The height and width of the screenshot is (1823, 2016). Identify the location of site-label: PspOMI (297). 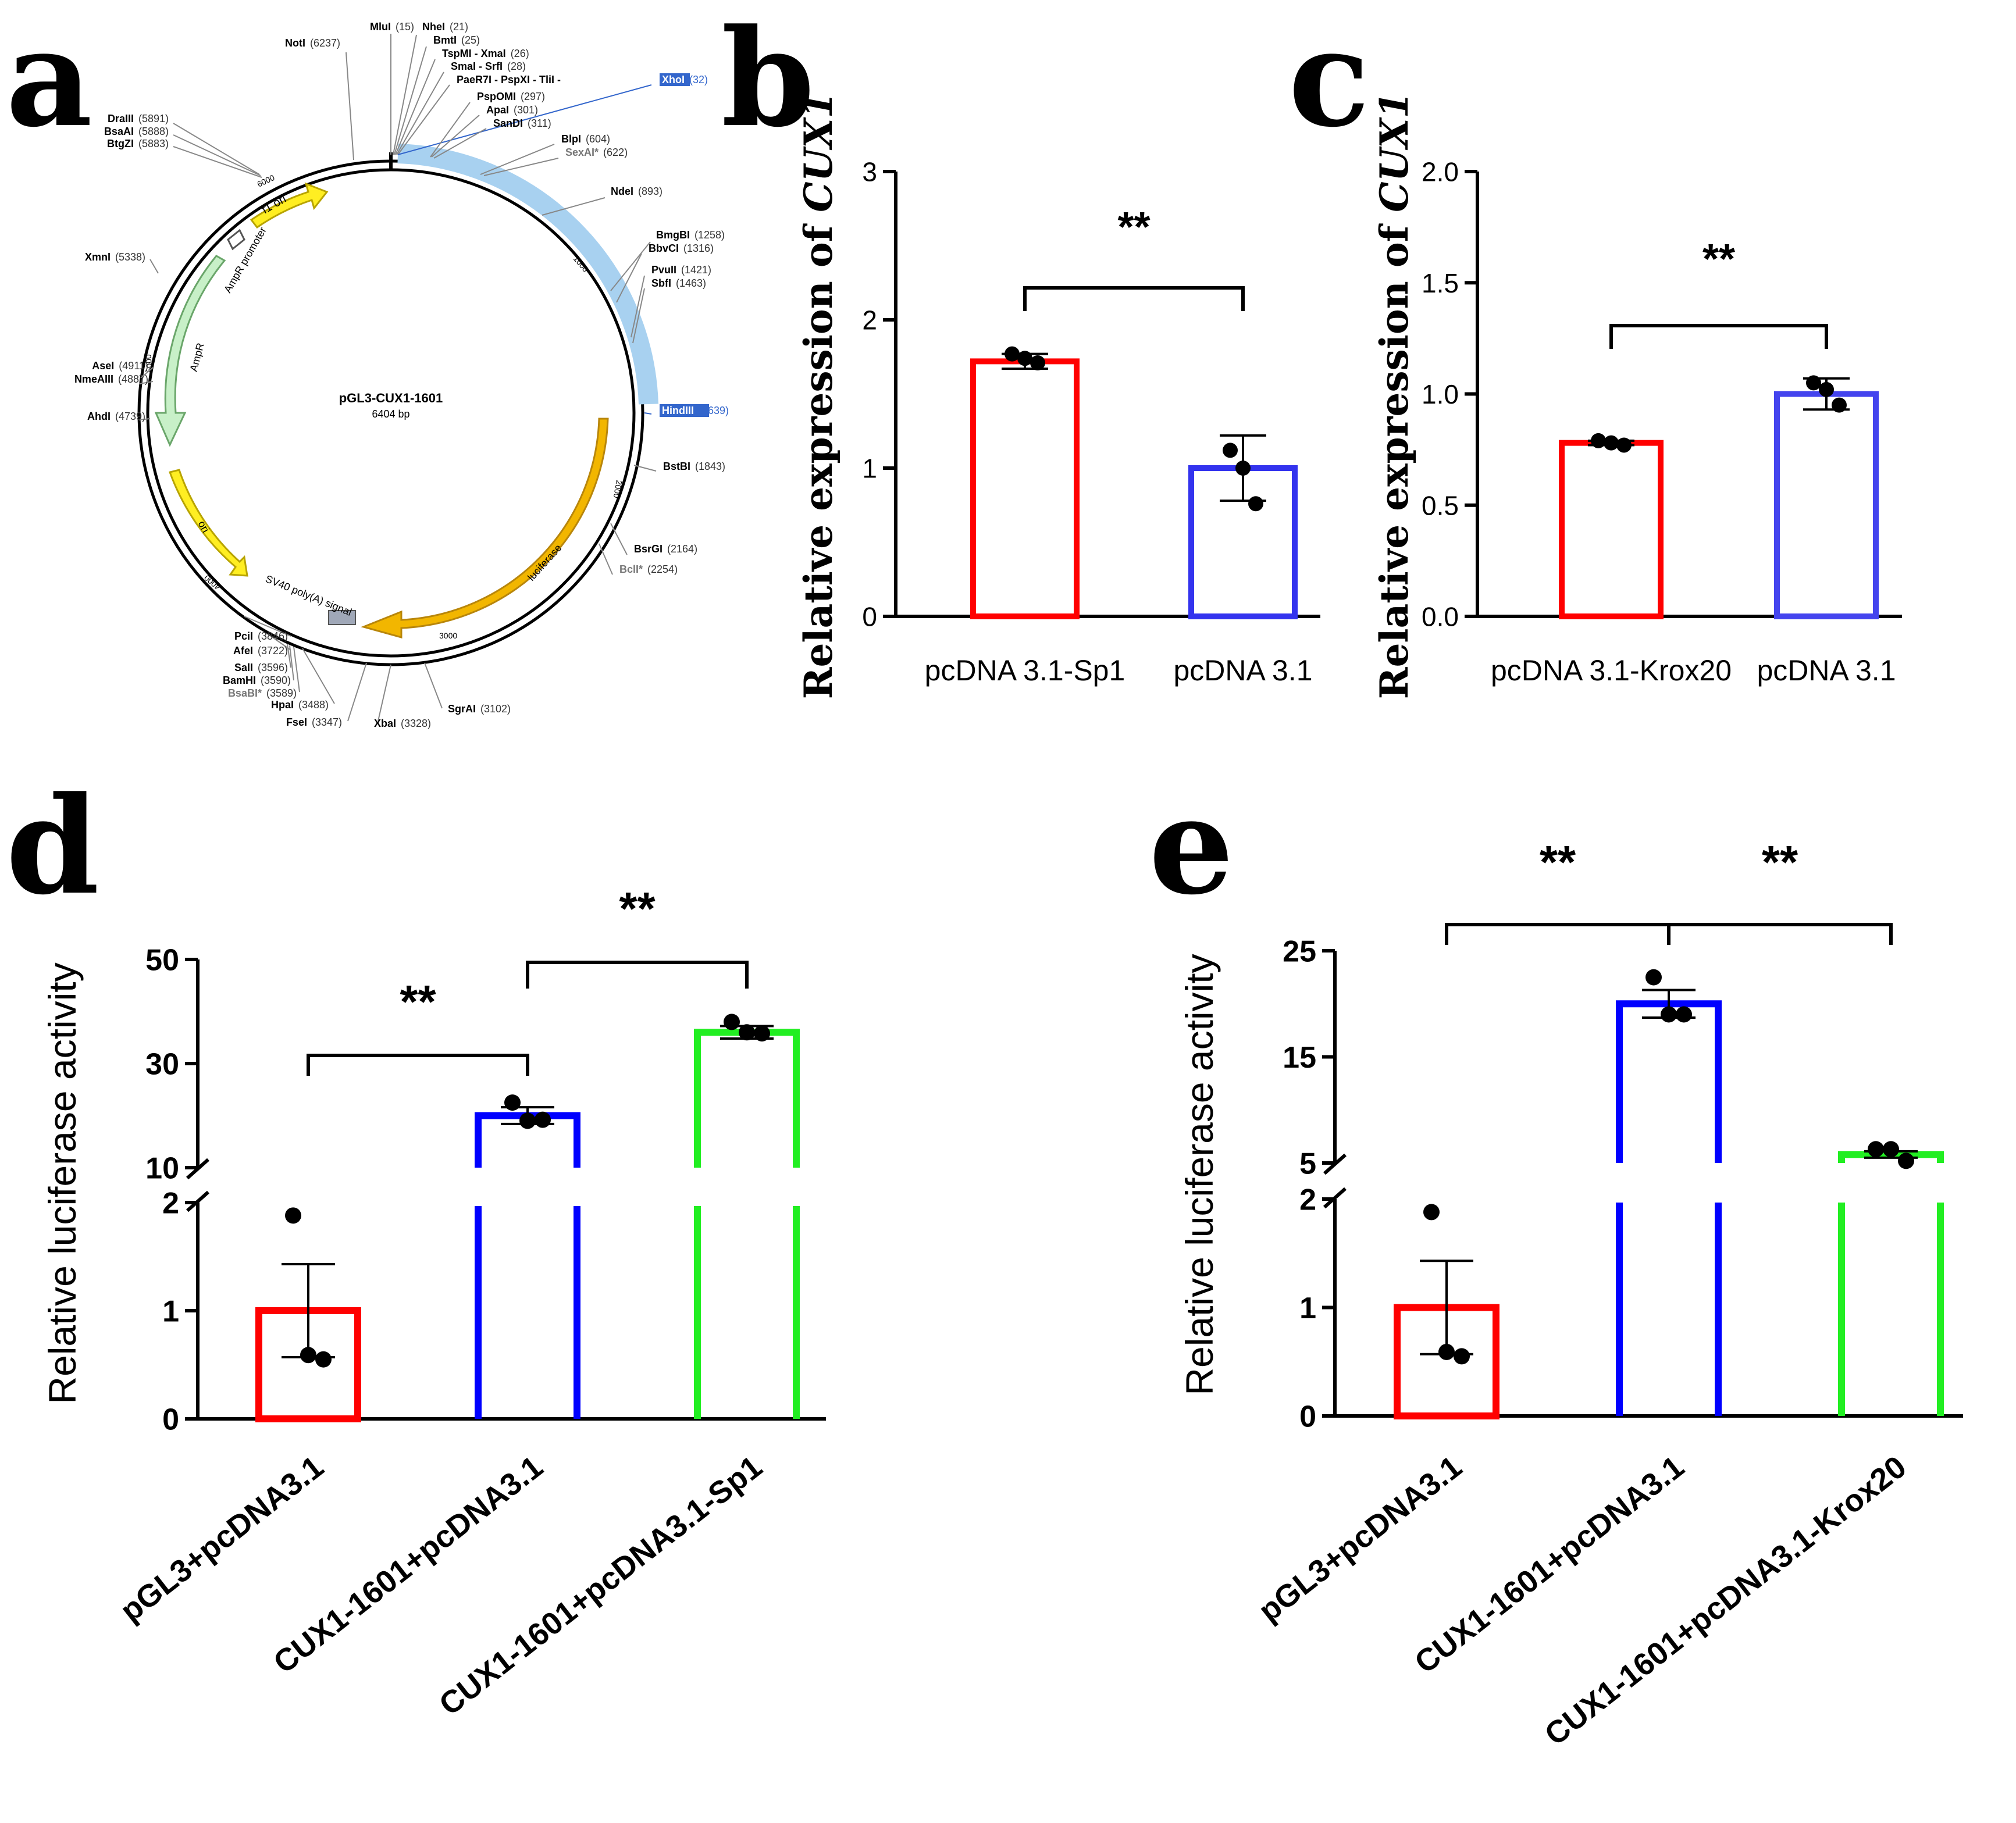
(511, 96).